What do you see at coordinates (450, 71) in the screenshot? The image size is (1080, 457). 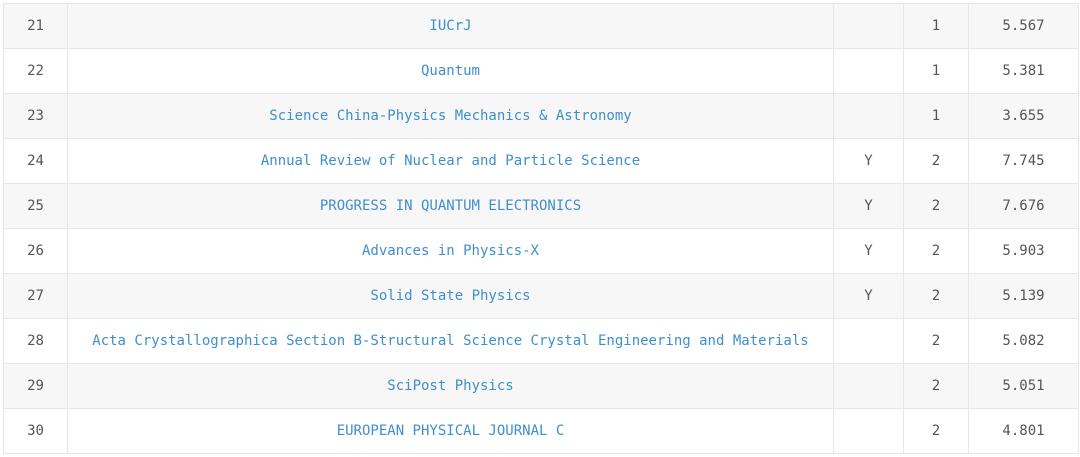 I see `journal-link: Quantum` at bounding box center [450, 71].